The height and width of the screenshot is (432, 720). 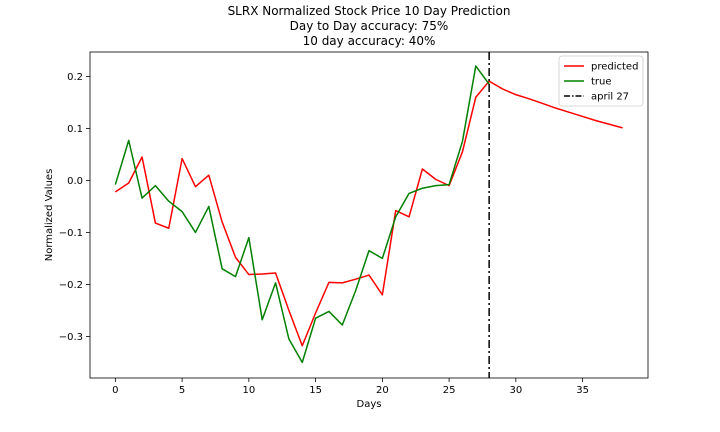 I want to click on legend: predicted true april 27, so click(x=601, y=81).